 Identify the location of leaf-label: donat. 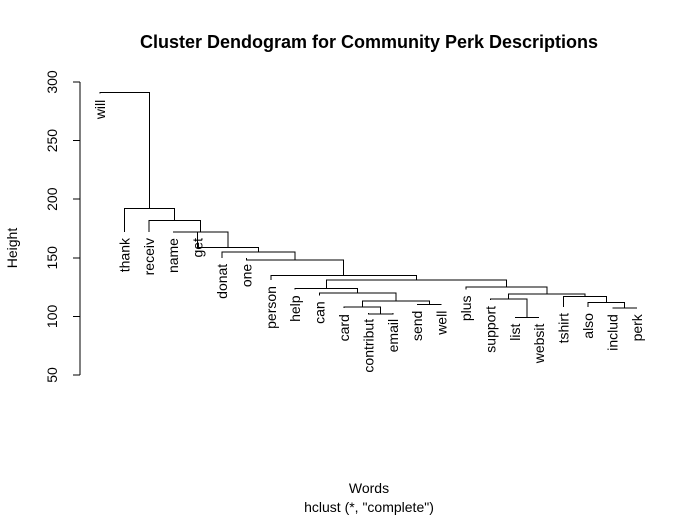
(222, 281).